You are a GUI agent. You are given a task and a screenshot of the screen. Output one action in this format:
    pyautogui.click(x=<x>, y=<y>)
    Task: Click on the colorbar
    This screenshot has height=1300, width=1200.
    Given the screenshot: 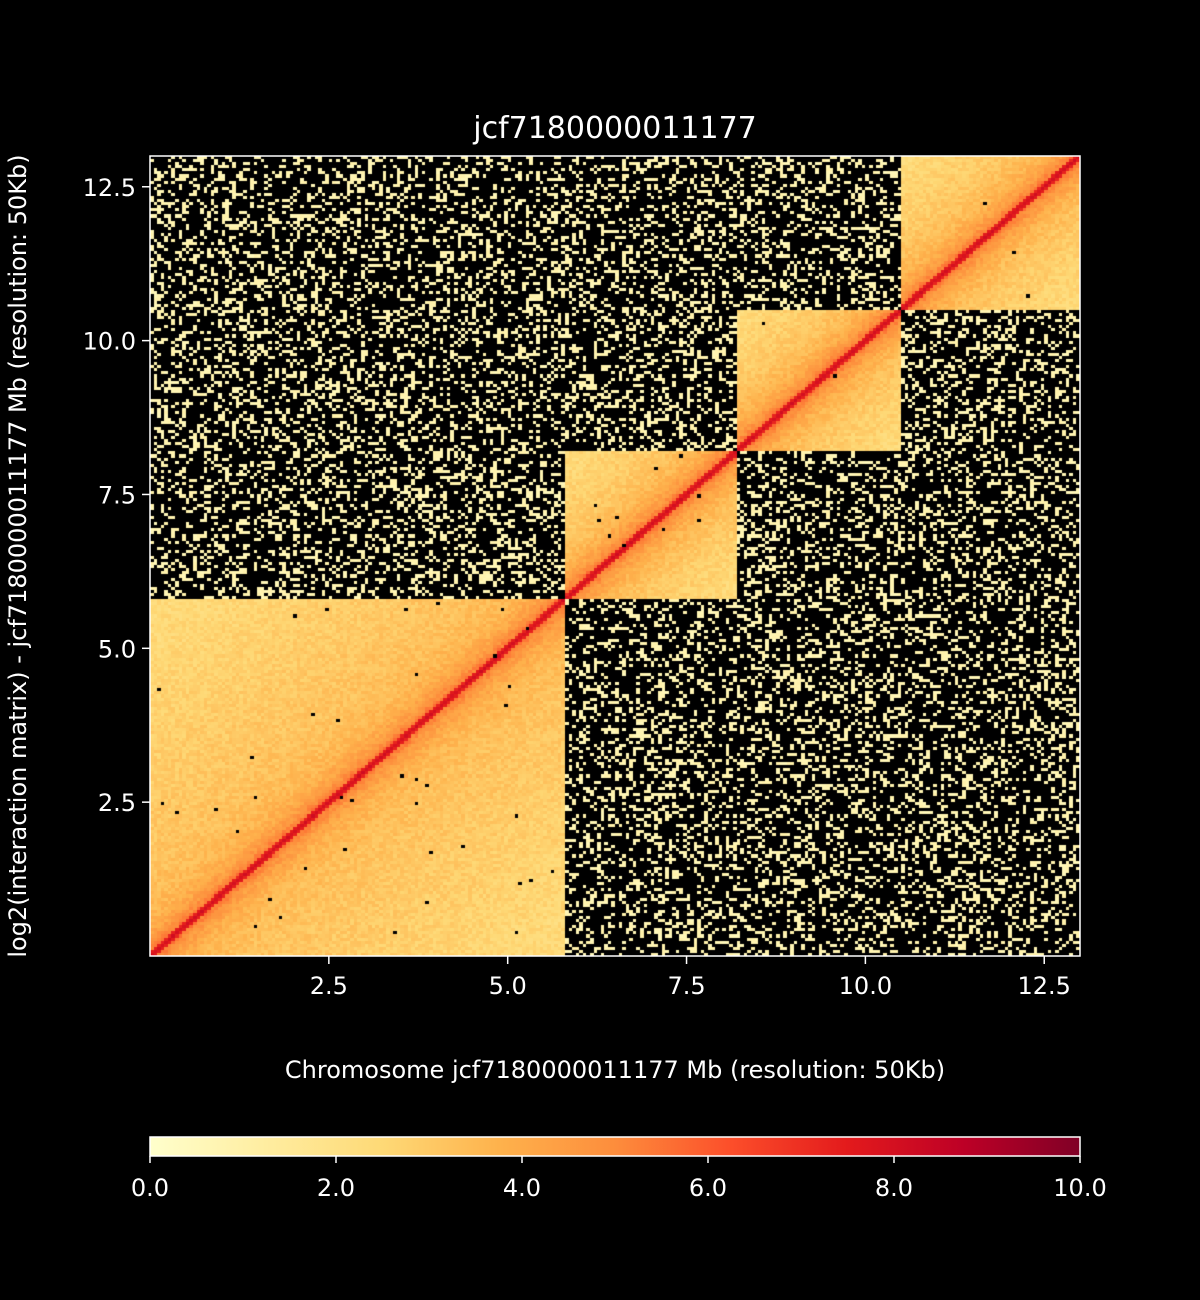 What is the action you would take?
    pyautogui.click(x=615, y=1146)
    